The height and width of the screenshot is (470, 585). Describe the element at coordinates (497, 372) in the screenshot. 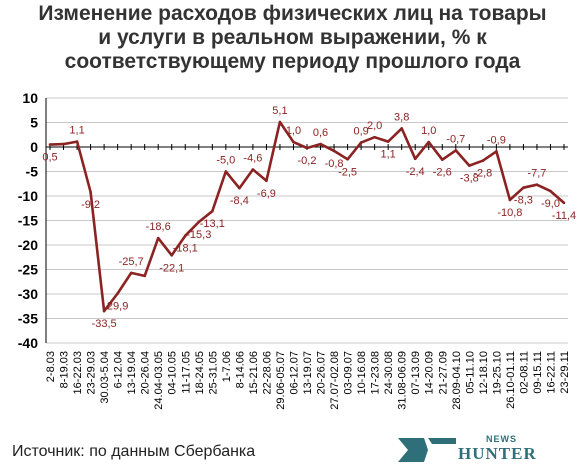

I see `x-tick-label: 19-25.10` at that location.